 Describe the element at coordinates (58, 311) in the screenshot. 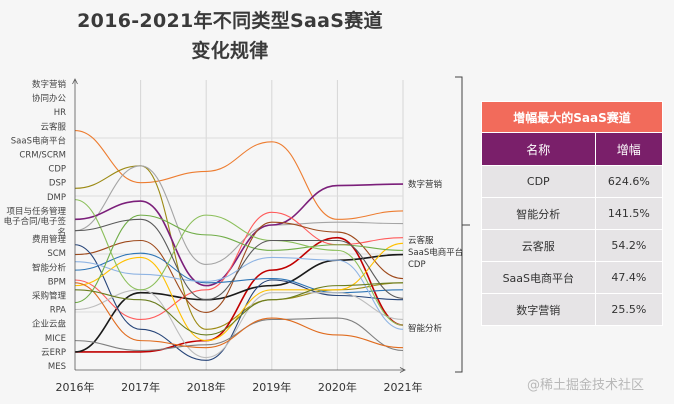

I see `y-tick-label: RPA` at that location.